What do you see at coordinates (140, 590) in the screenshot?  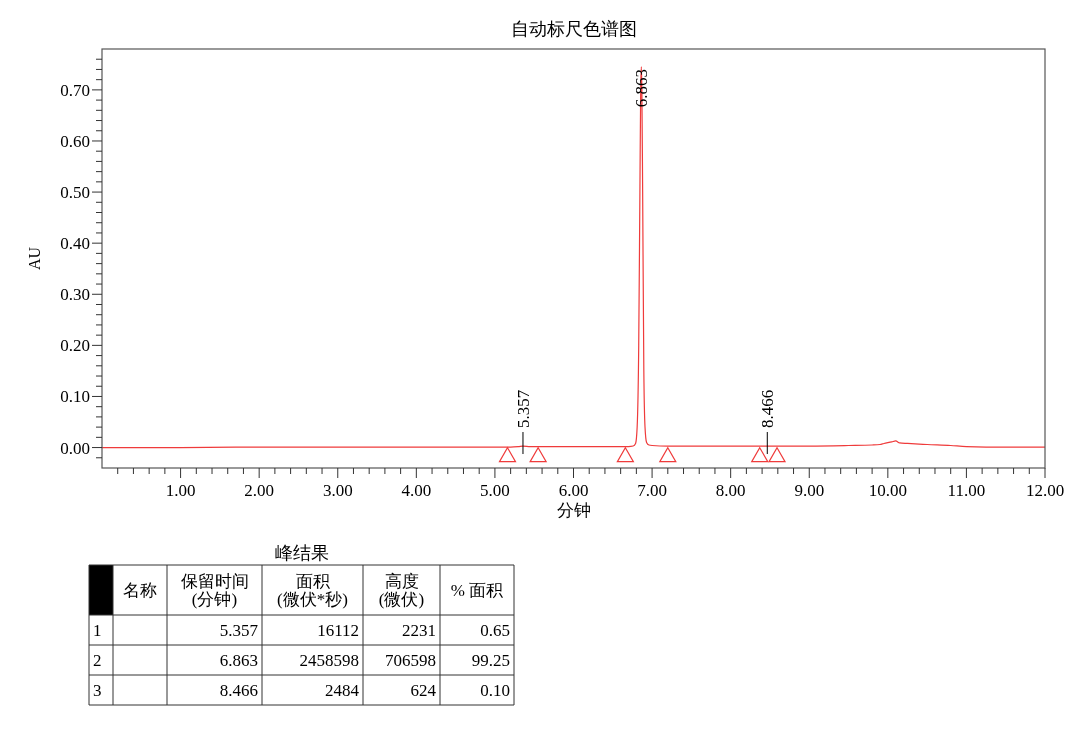 I see `category-label: 名称` at bounding box center [140, 590].